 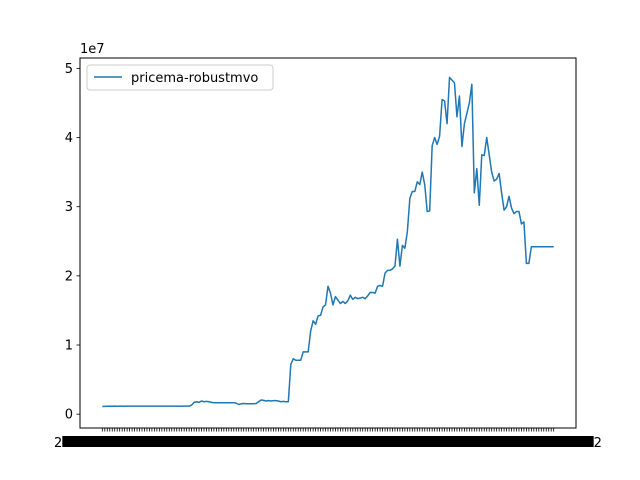 I want to click on y-tick-label: 2, so click(x=69, y=276).